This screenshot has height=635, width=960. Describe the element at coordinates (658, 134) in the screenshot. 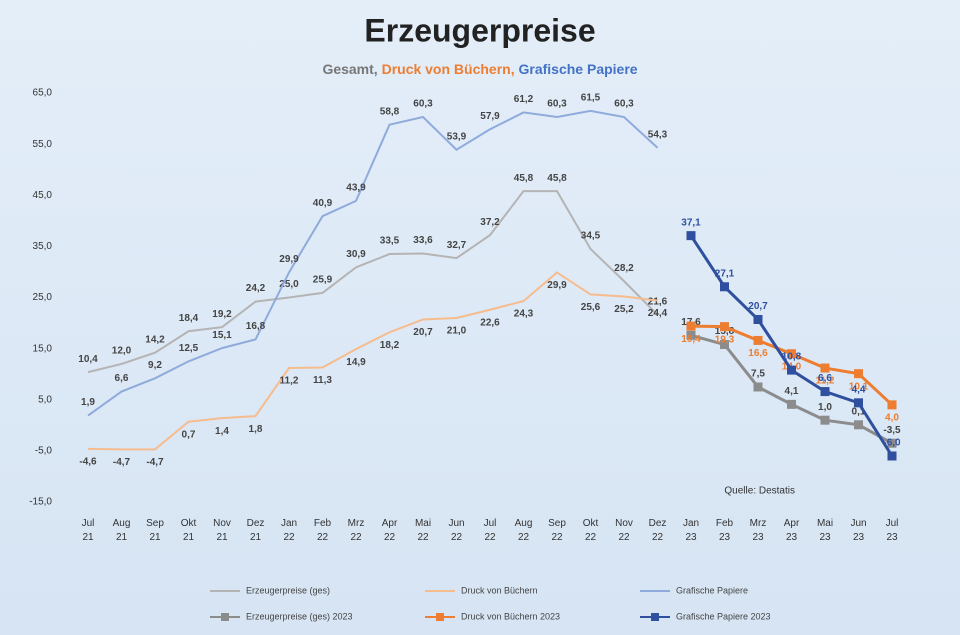

I see `data-label: 54,3` at that location.